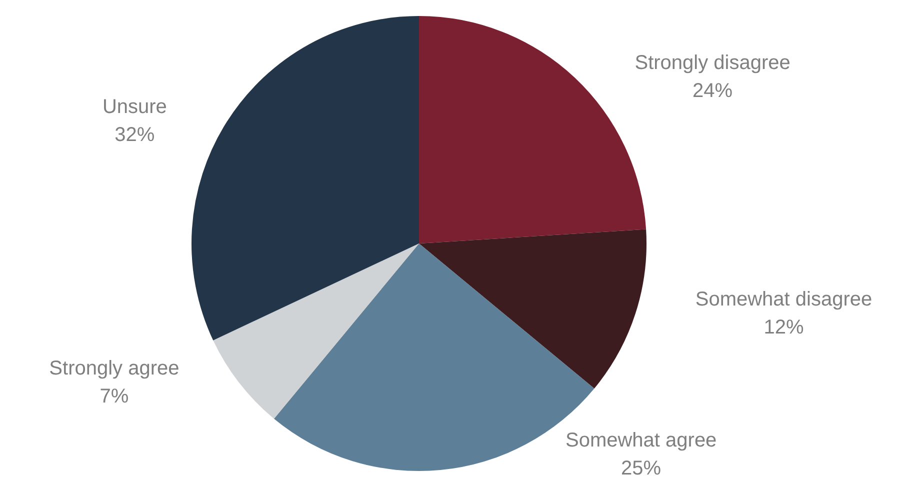  I want to click on slice-label: Somewhat disagree, so click(783, 299).